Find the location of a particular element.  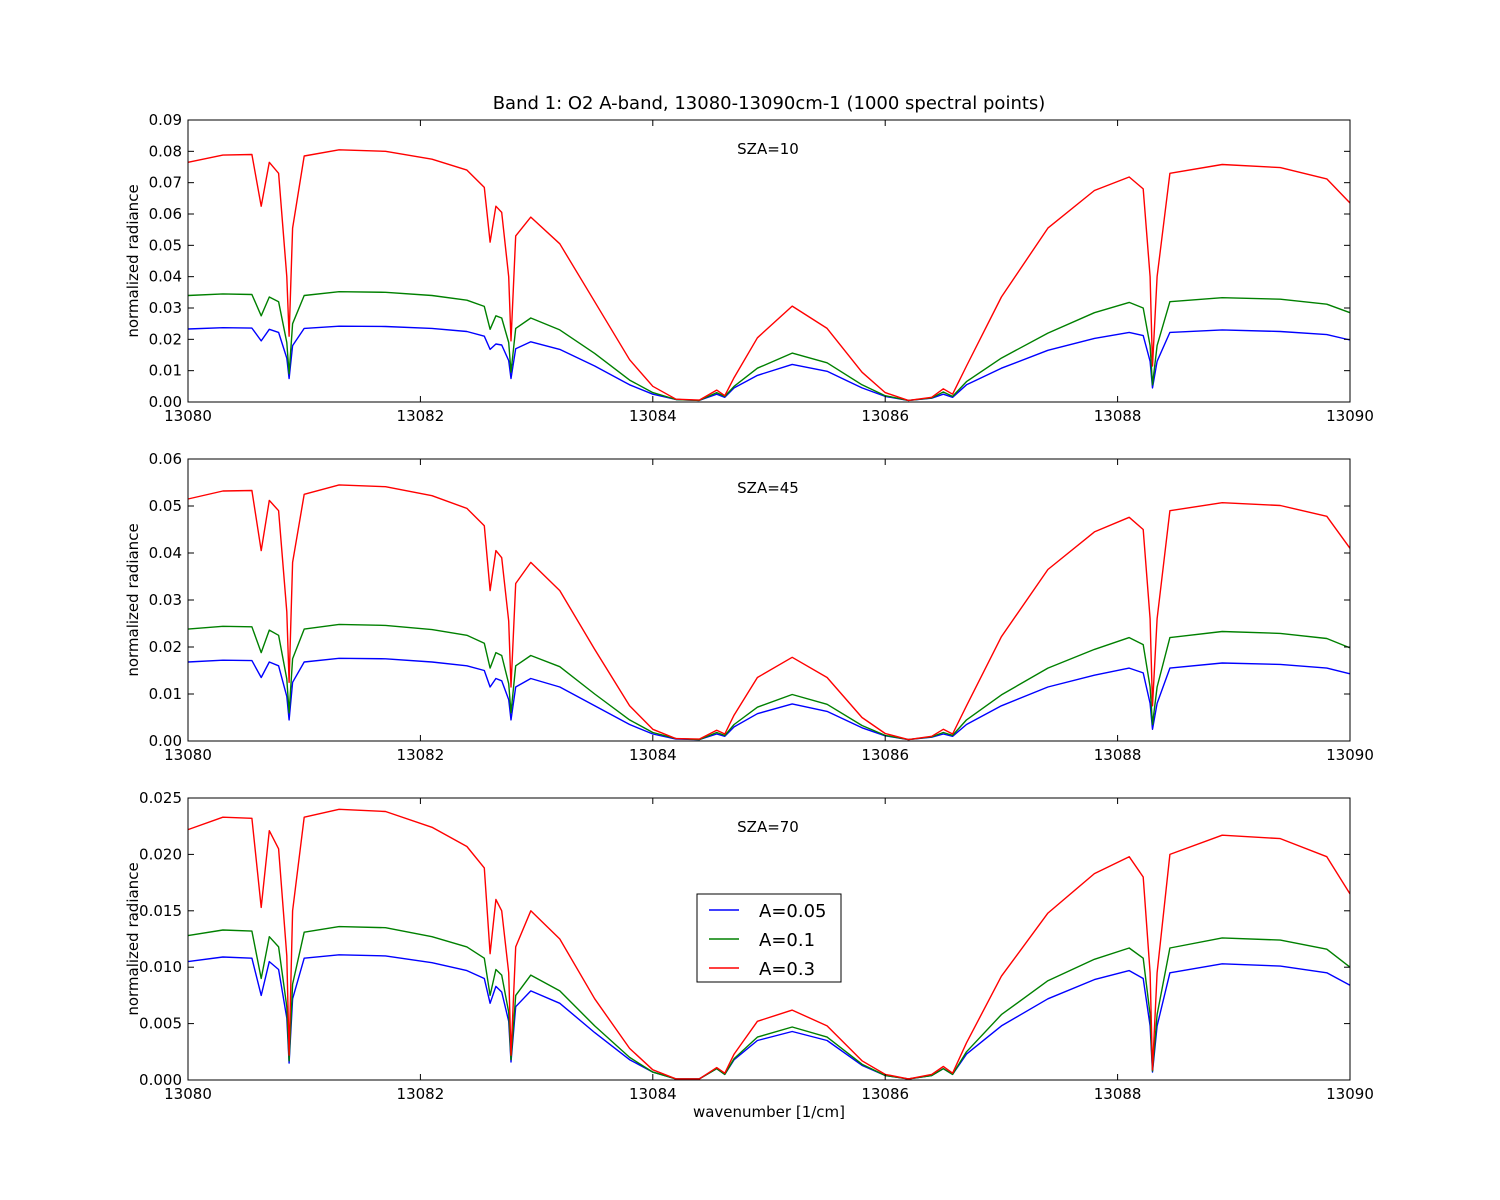

legend-label: A=0.3 is located at coordinates (787, 969).